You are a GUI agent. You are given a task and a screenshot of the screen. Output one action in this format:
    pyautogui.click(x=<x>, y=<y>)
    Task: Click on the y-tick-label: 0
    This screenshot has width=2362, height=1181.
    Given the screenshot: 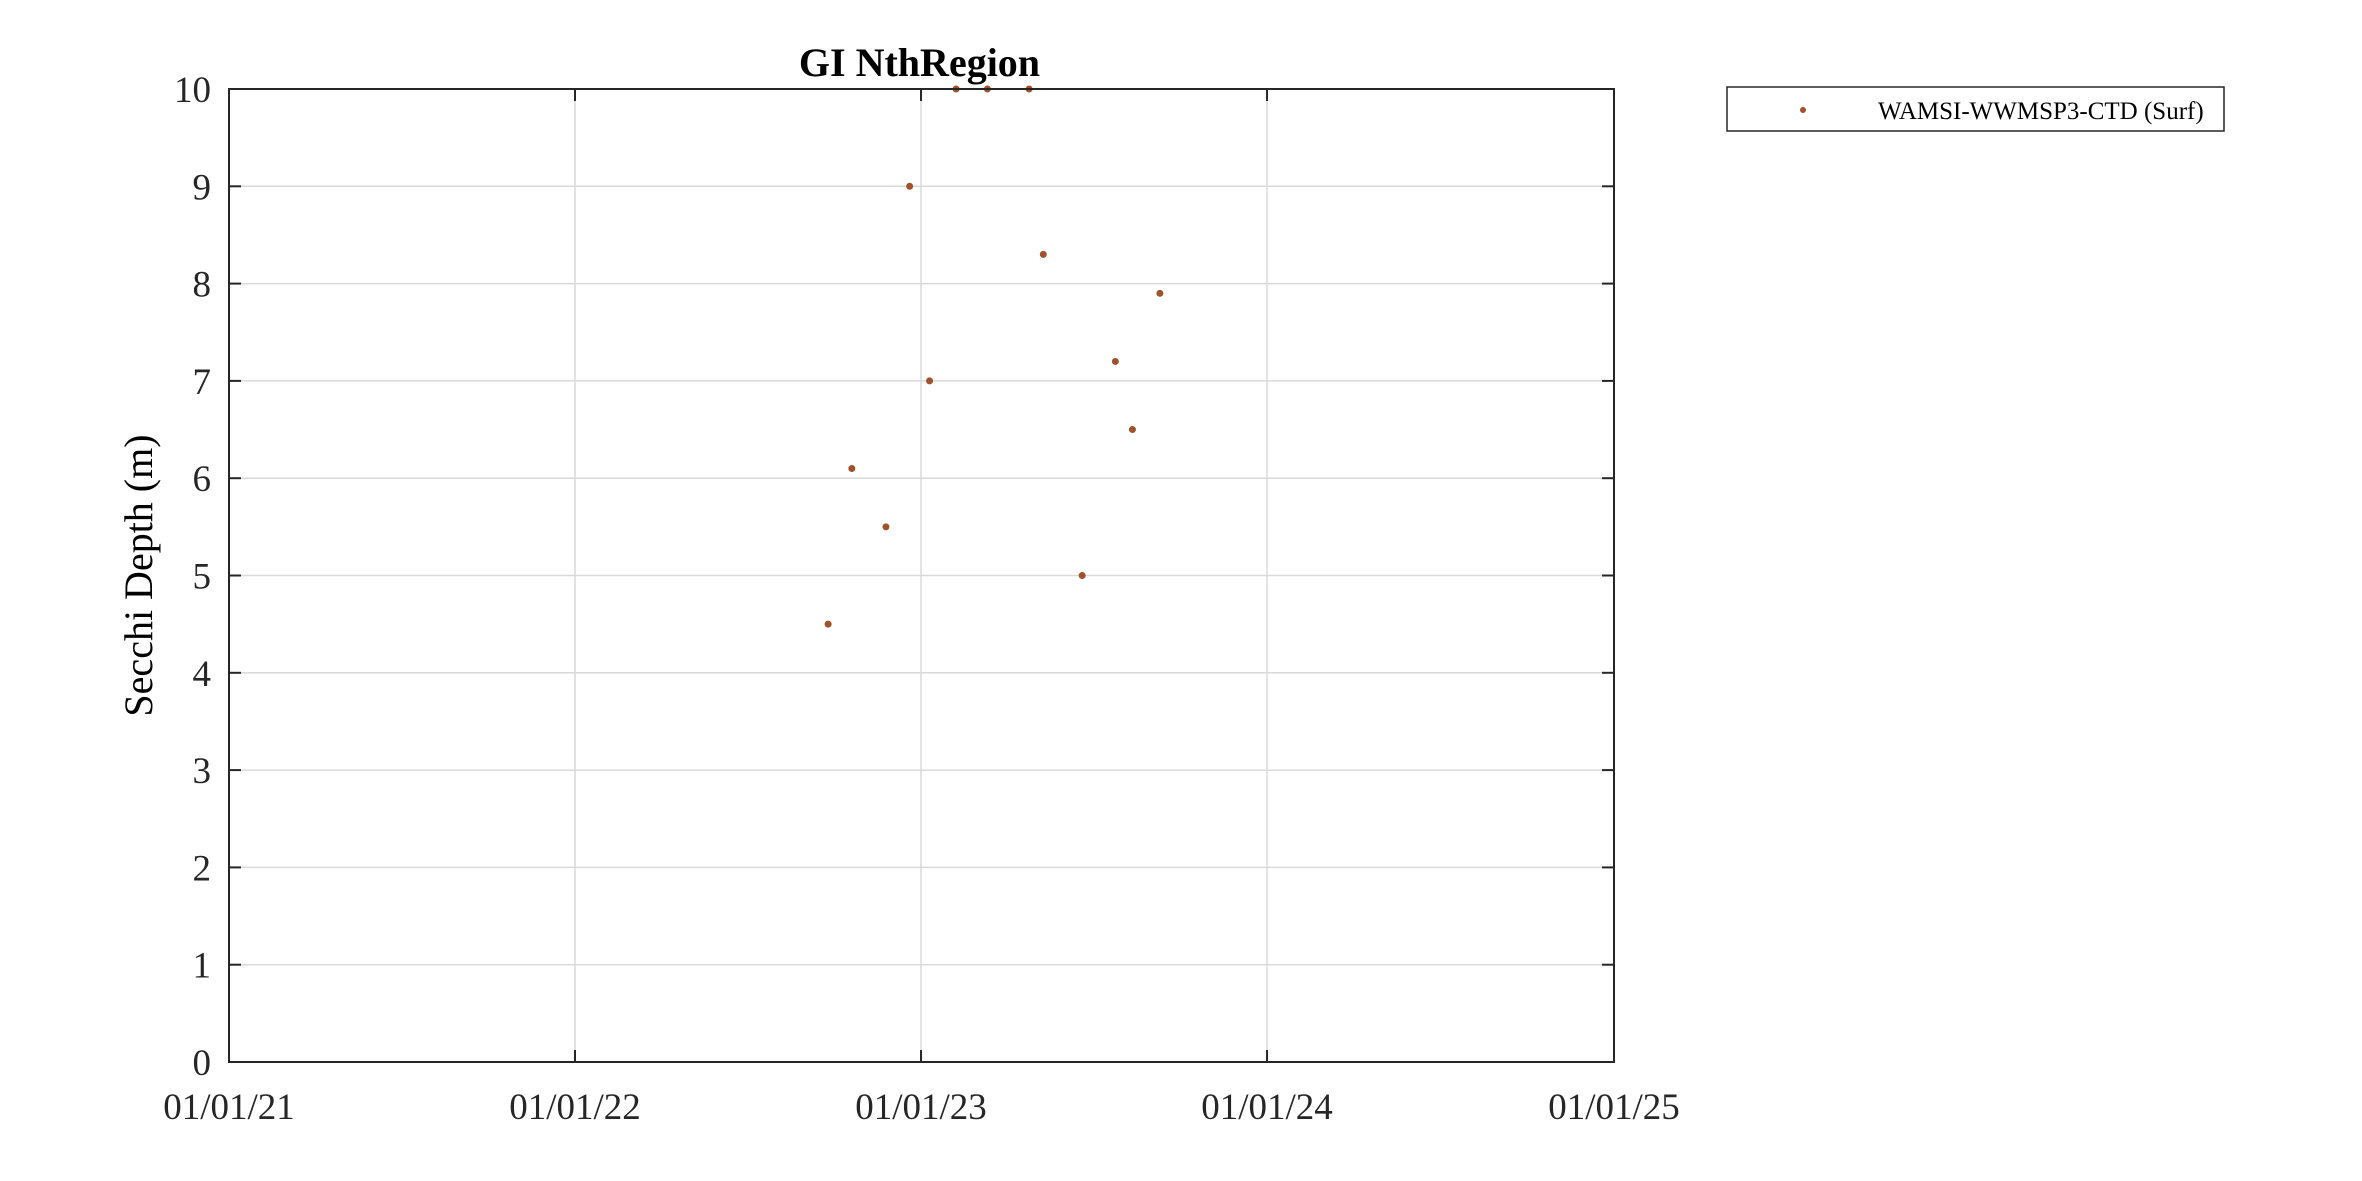 What is the action you would take?
    pyautogui.click(x=202, y=1063)
    